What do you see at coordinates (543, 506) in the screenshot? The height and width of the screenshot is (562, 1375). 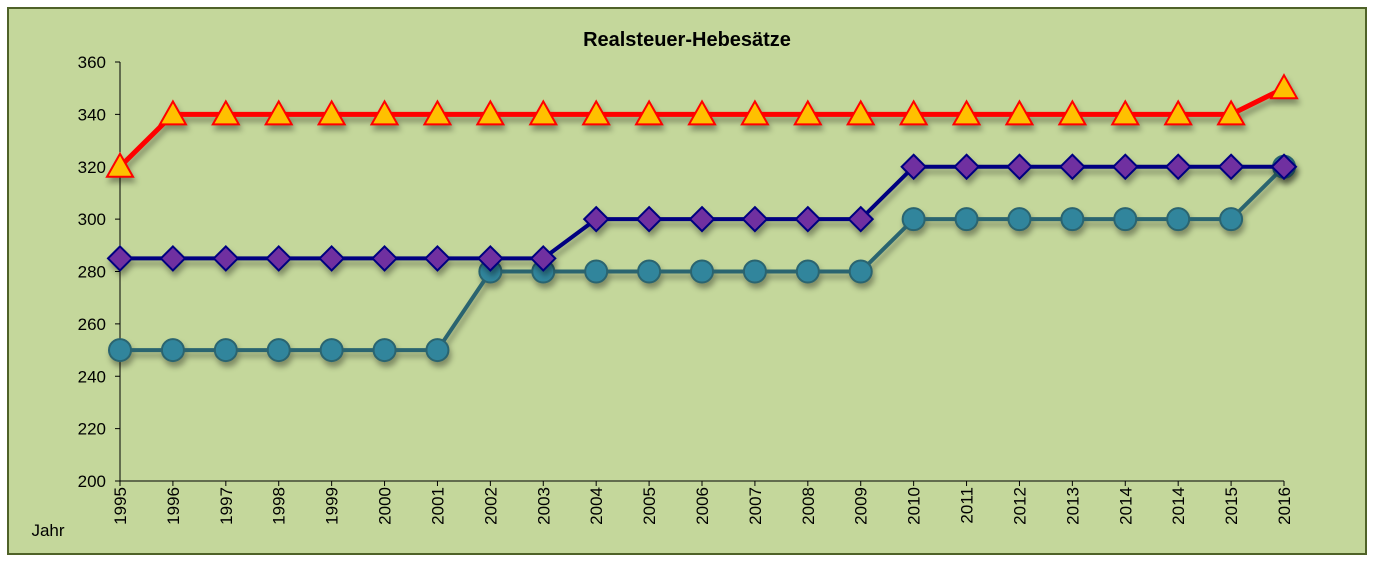 I see `x-tick-label: 2003` at bounding box center [543, 506].